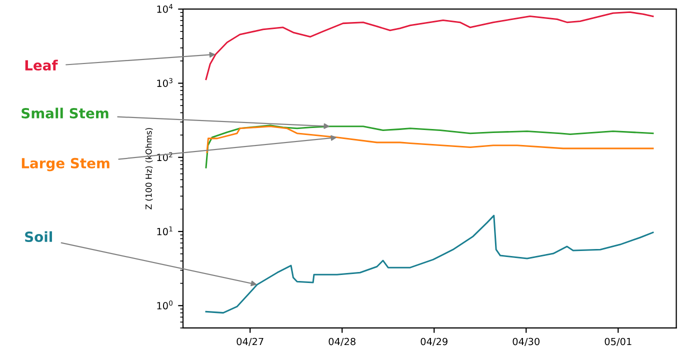 The image size is (688, 350). I want to click on y-tick-label: 10$^{4}$, so click(165, 8).